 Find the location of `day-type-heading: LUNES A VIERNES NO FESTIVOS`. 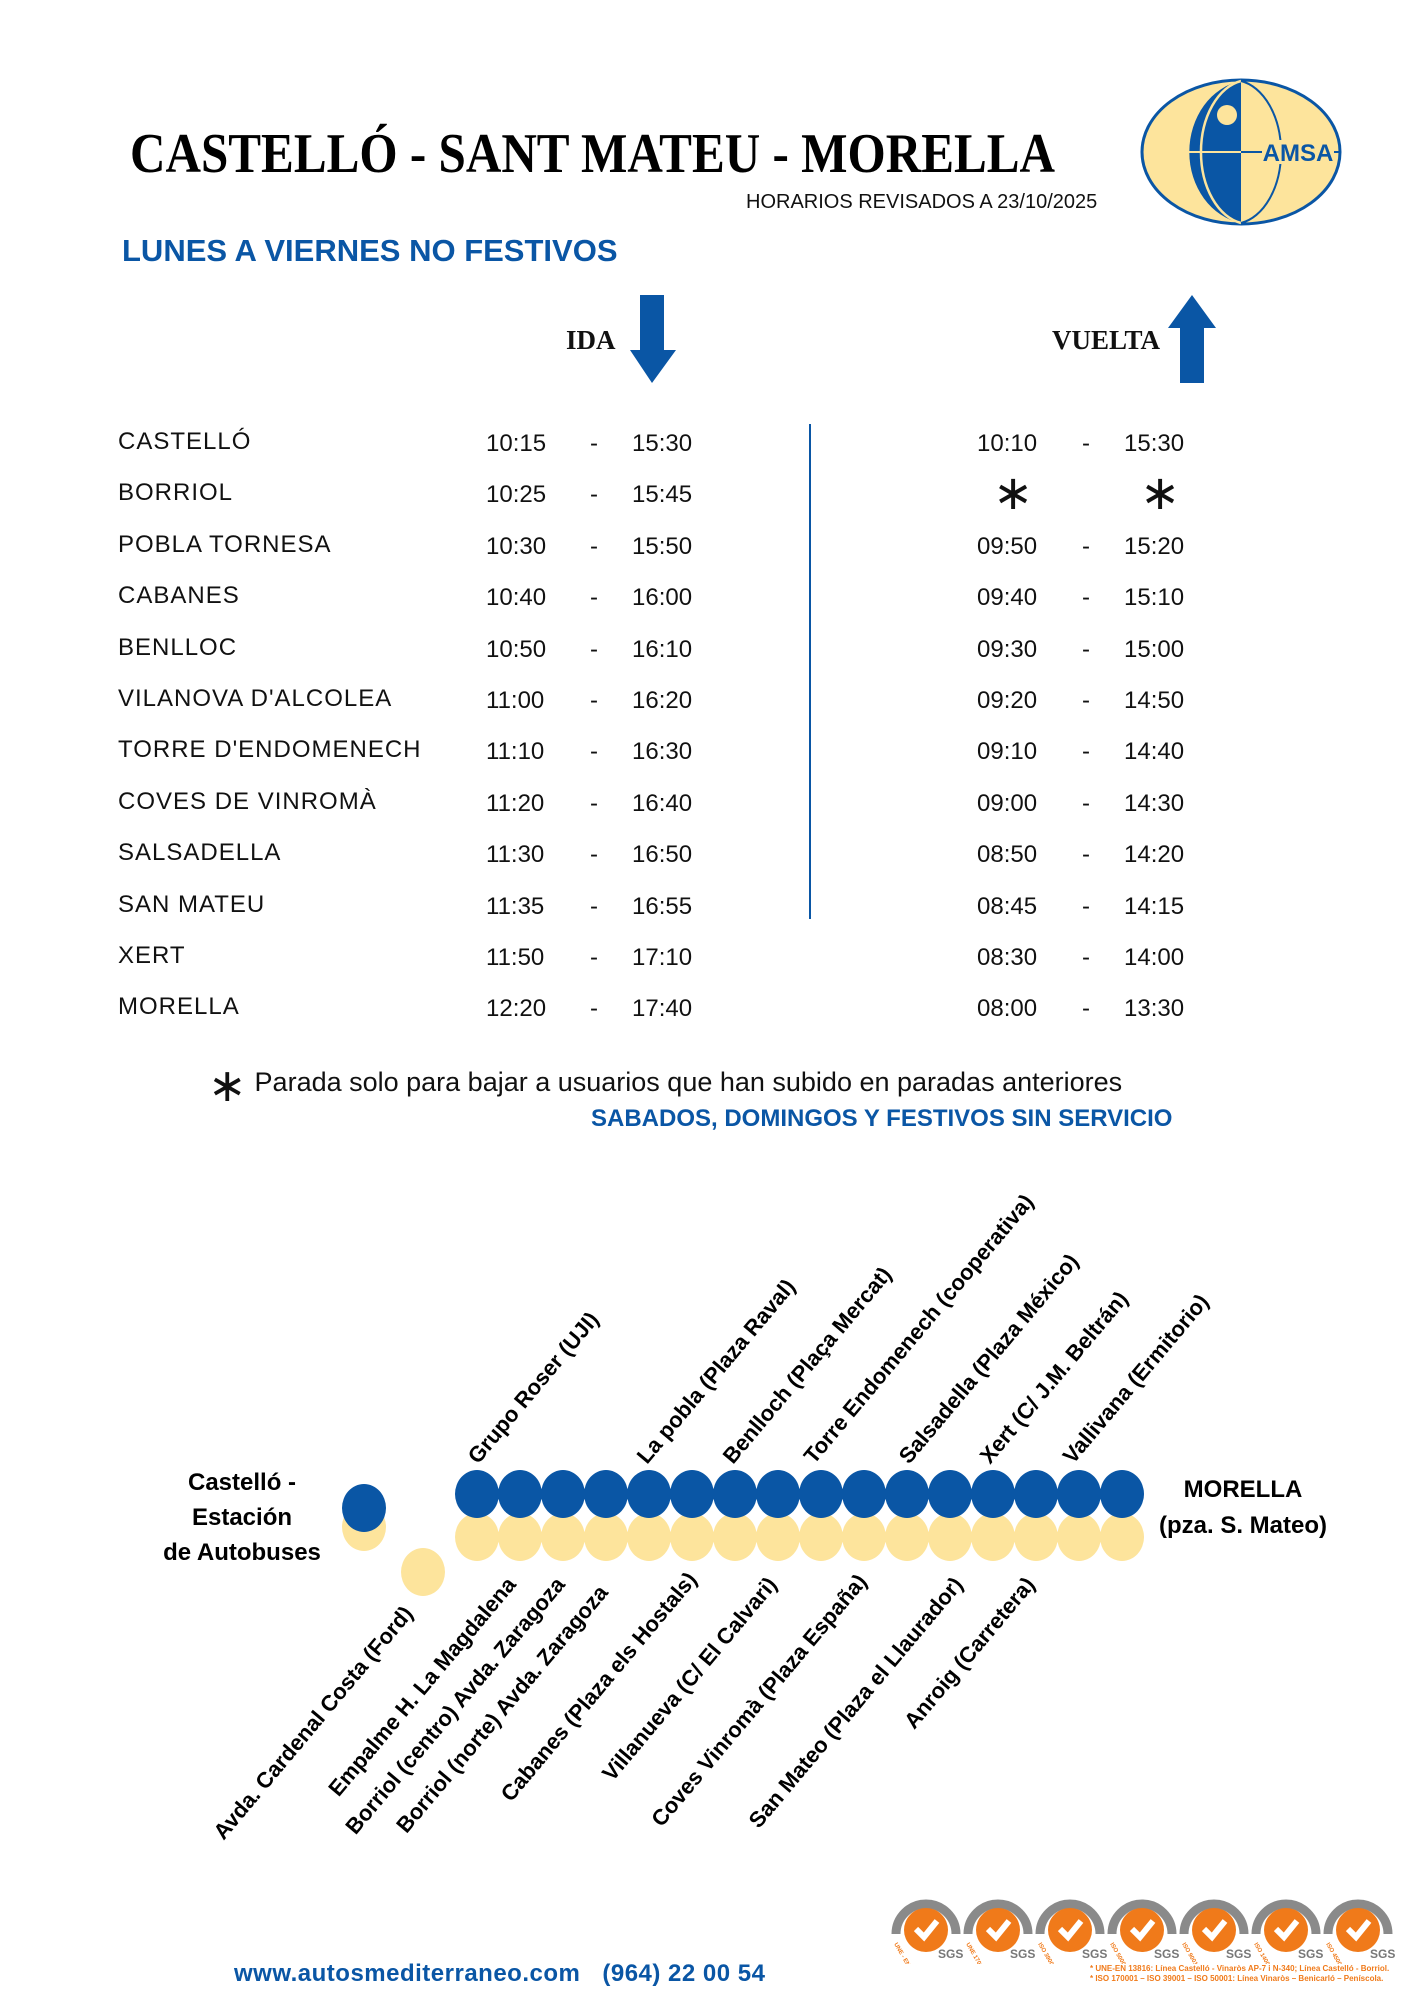

day-type-heading: LUNES A VIERNES NO FESTIVOS is located at coordinates (370, 250).